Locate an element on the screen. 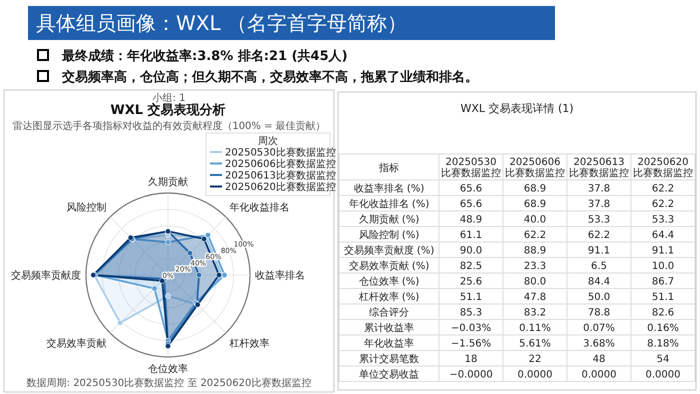 The height and width of the screenshot is (394, 700). text: 83.2 is located at coordinates (535, 313).